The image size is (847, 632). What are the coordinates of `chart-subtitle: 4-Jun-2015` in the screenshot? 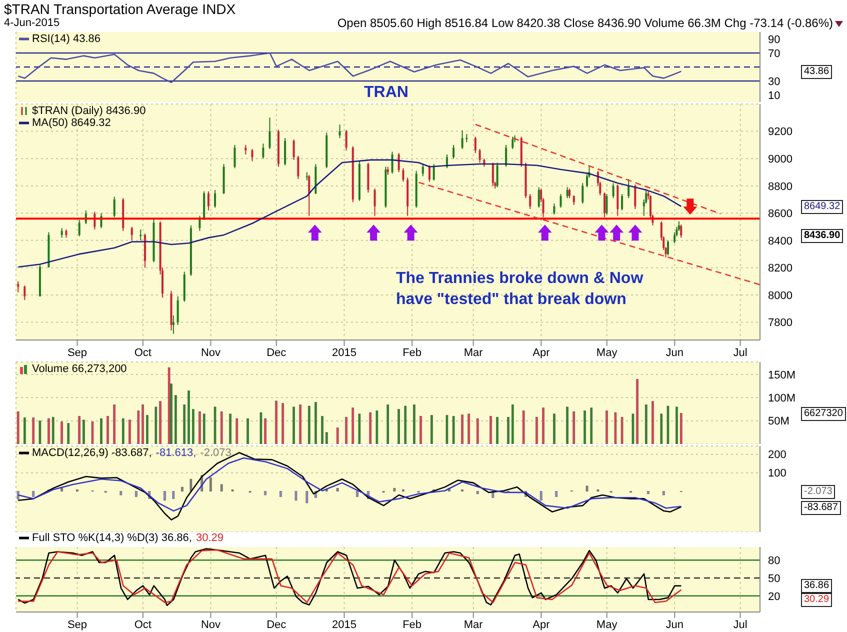 It's located at (32, 23).